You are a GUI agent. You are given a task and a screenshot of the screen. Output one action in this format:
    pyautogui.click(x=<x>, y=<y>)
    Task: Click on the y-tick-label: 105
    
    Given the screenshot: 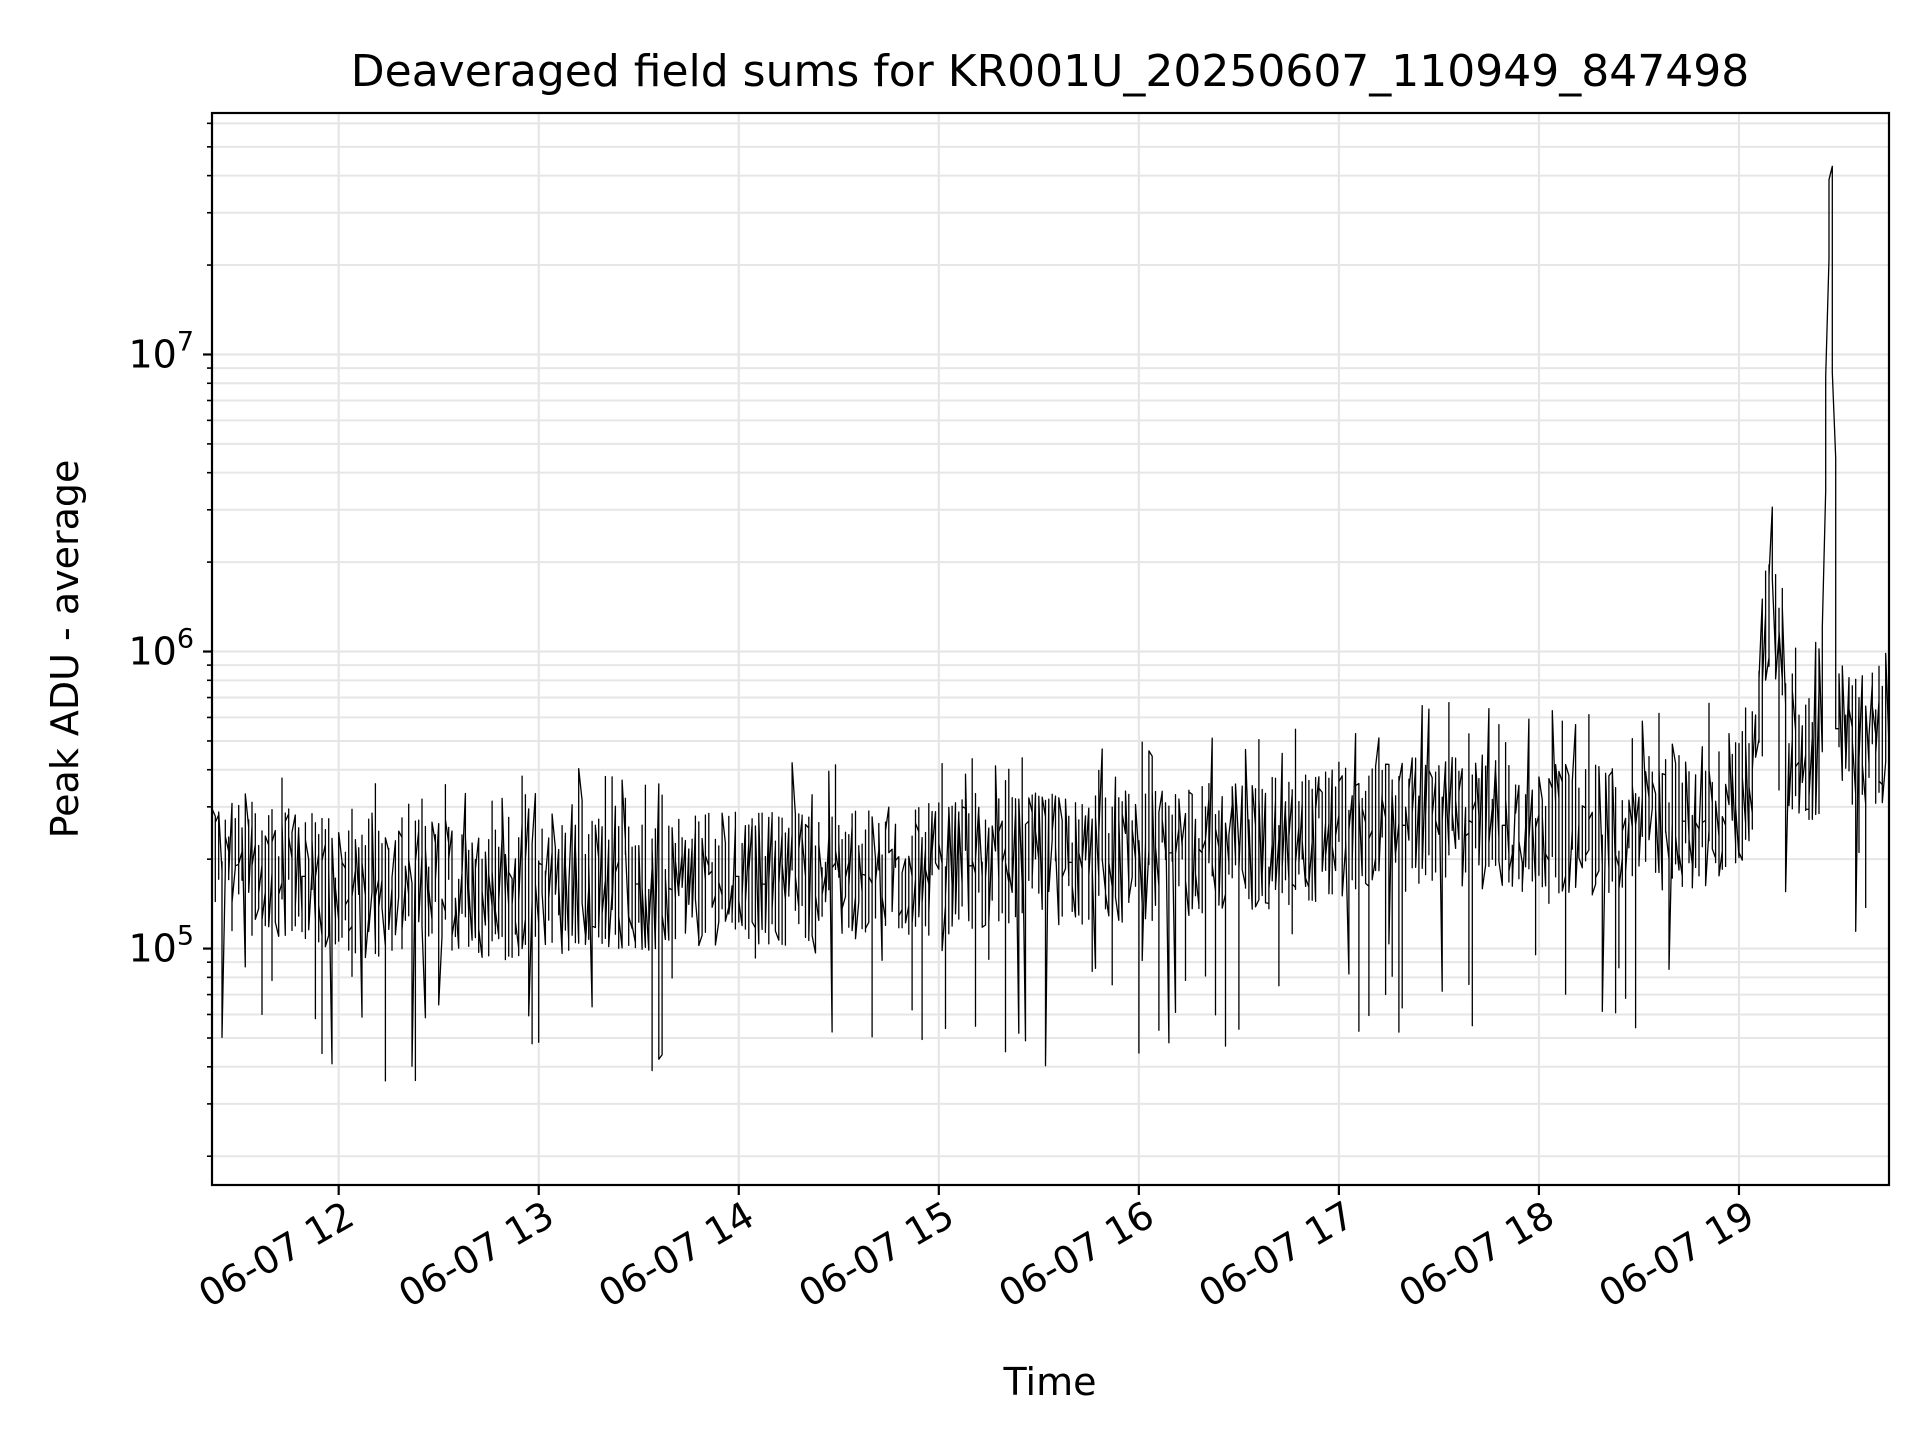 What is the action you would take?
    pyautogui.click(x=161, y=946)
    